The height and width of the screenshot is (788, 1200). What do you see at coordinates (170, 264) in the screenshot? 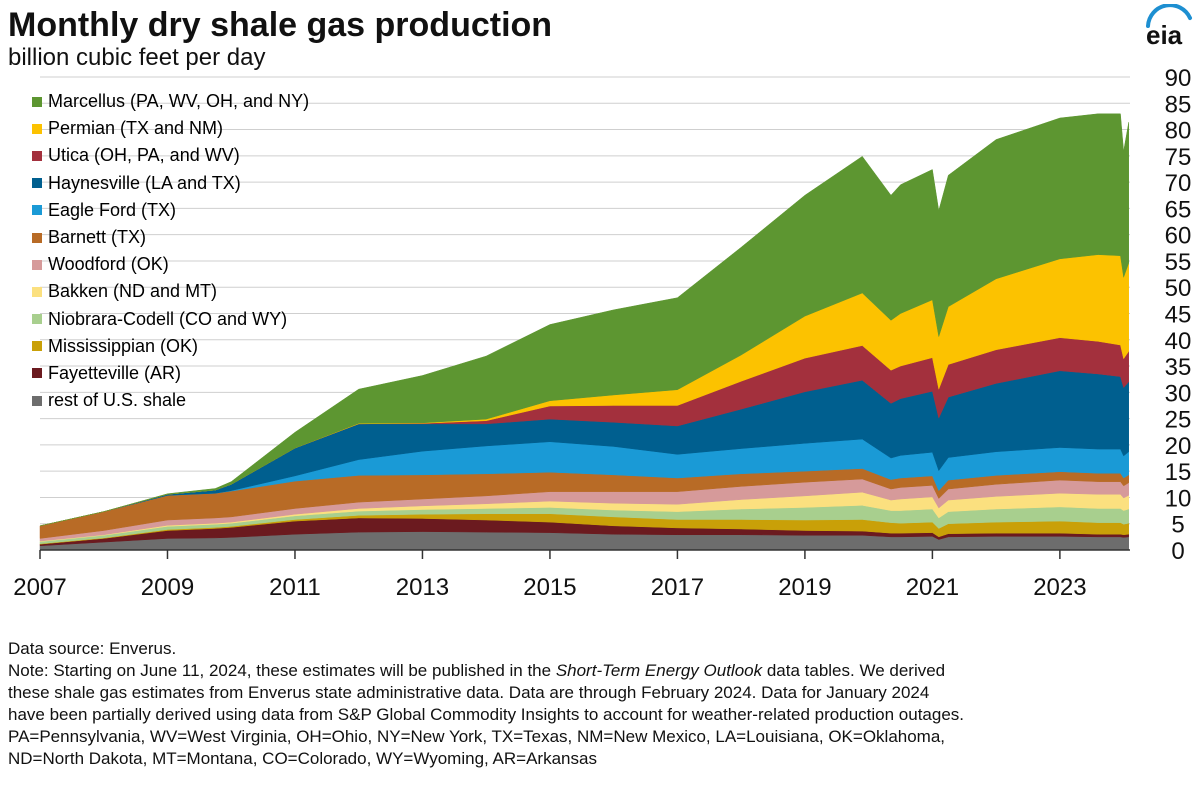
I see `legend-item: Woodford (OK)` at bounding box center [170, 264].